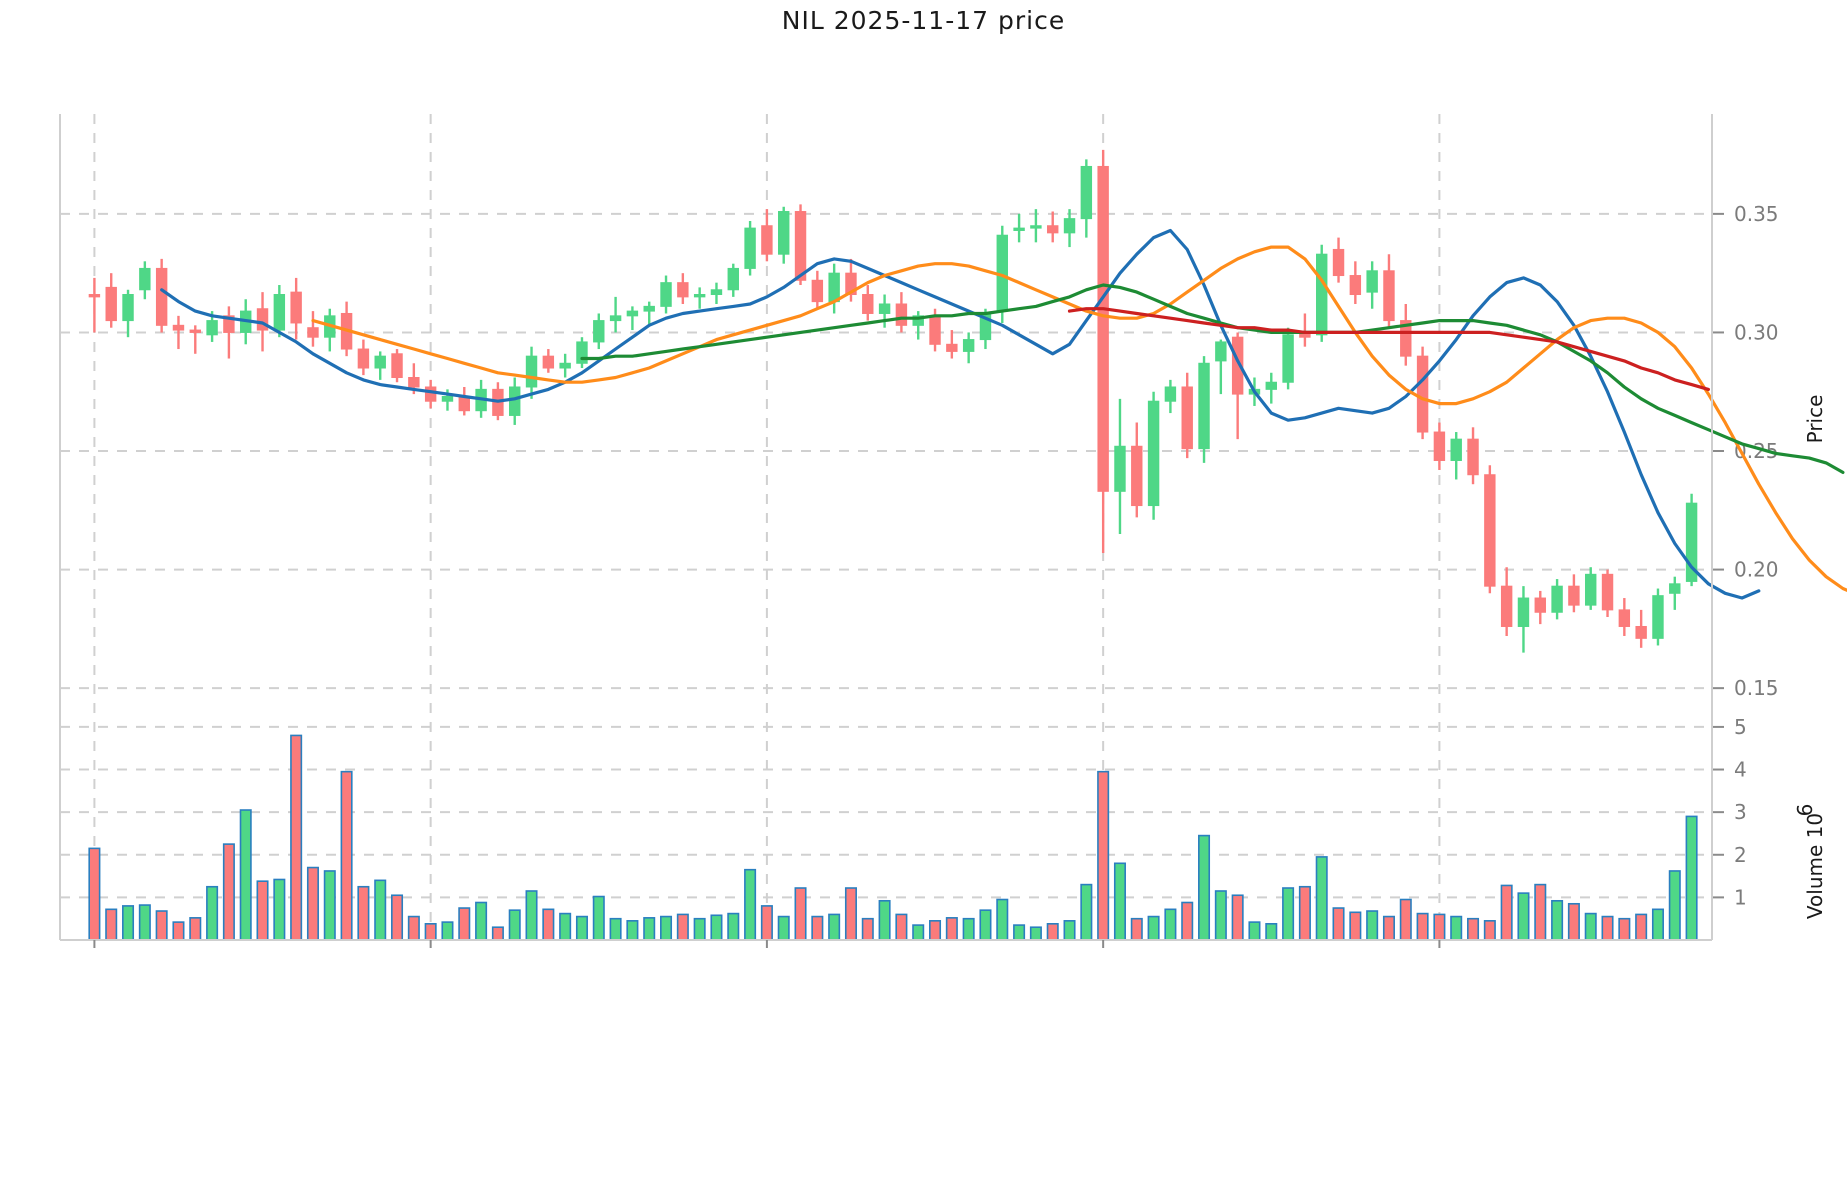  What do you see at coordinates (767, 944) in the screenshot?
I see `x-axis-labels: Aug 10Aug 30Sep 19Oct 09Oct 29` at bounding box center [767, 944].